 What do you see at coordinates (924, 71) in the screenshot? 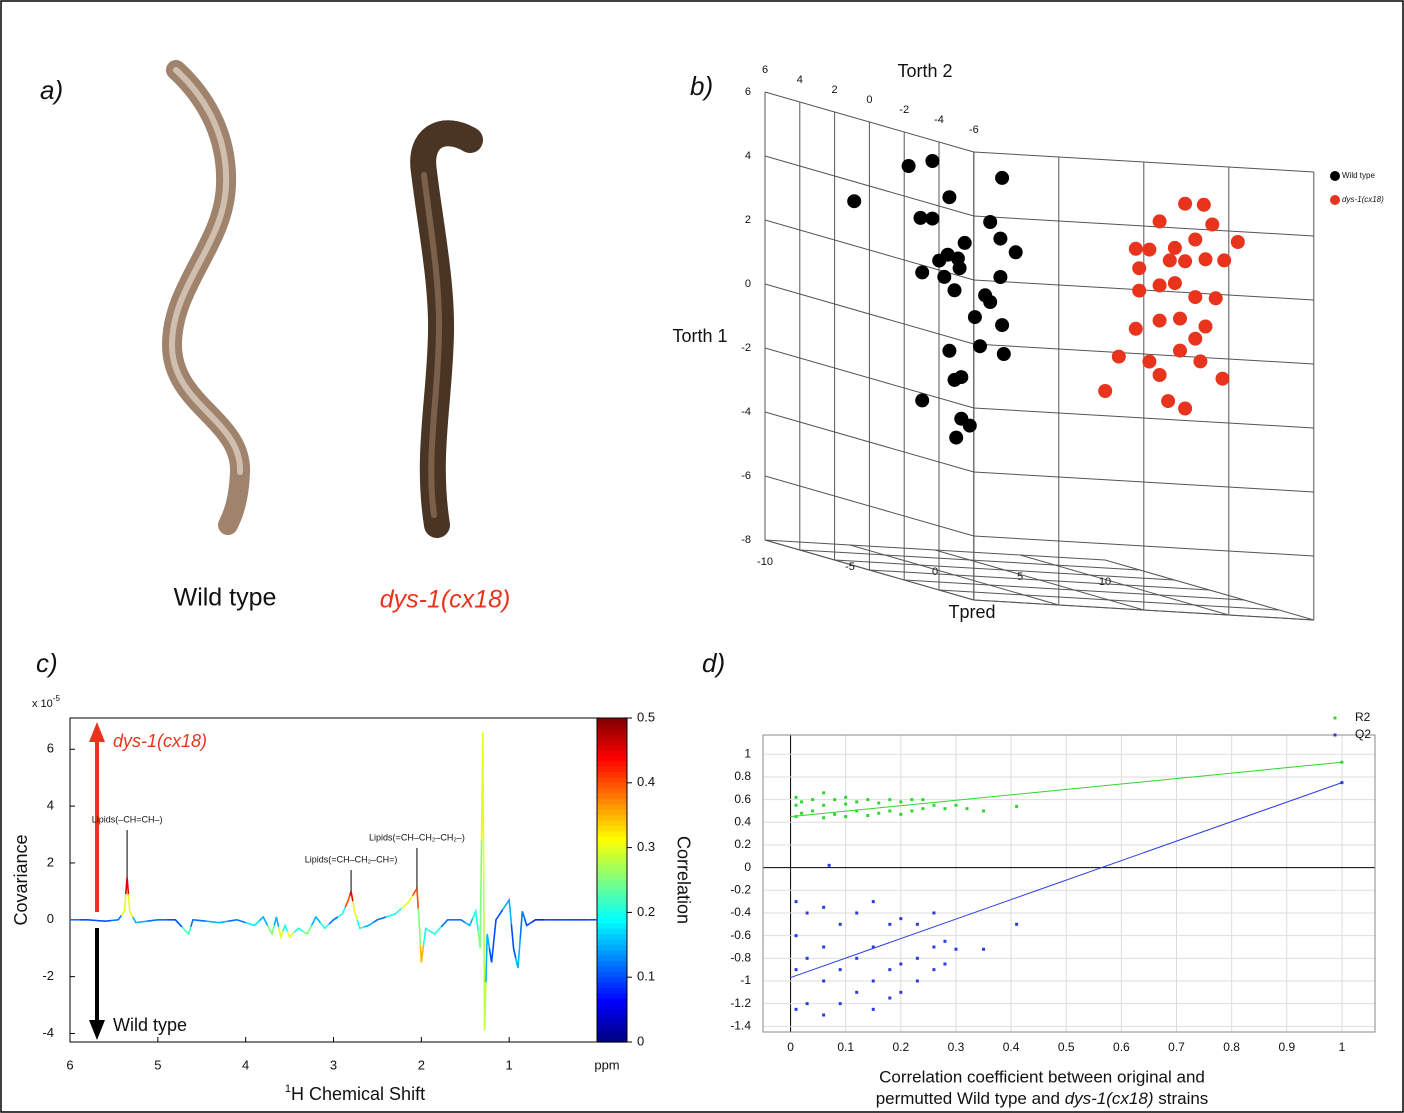
I see `z-axis-title: Torth 2` at bounding box center [924, 71].